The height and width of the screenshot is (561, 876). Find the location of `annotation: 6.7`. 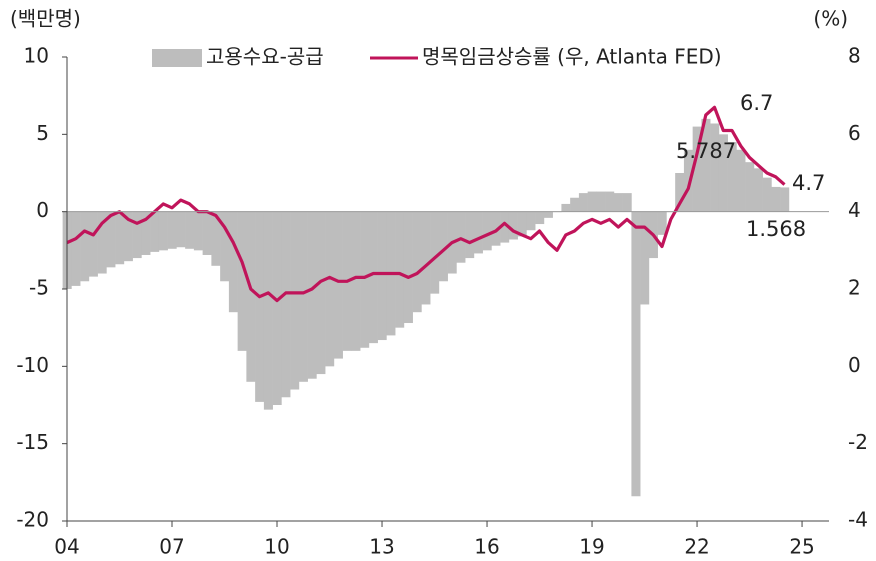

annotation: 6.7 is located at coordinates (756, 103).